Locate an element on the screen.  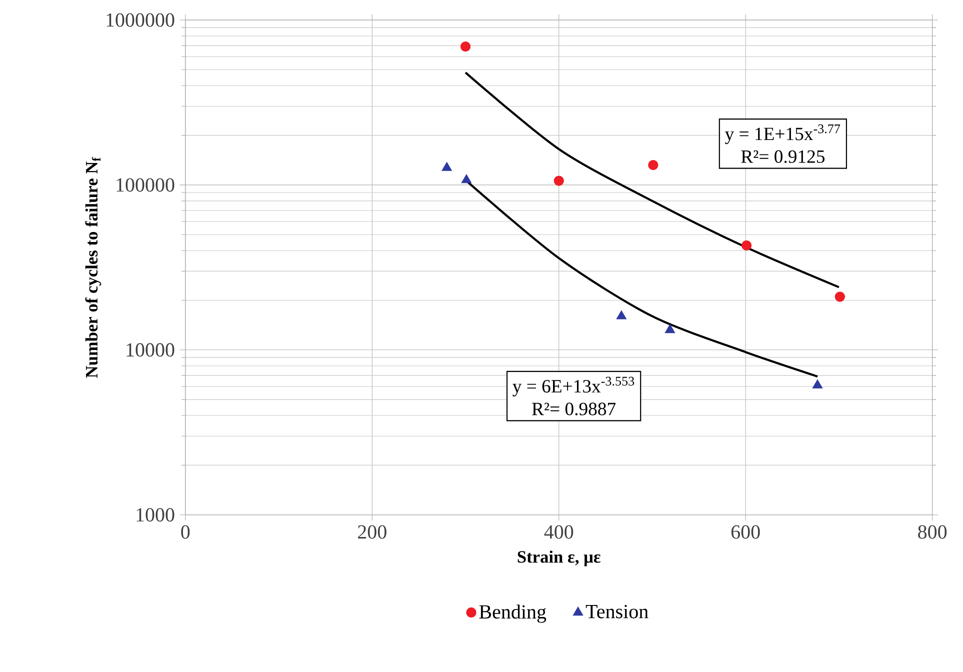
x-tick-label: 400 is located at coordinates (559, 532).